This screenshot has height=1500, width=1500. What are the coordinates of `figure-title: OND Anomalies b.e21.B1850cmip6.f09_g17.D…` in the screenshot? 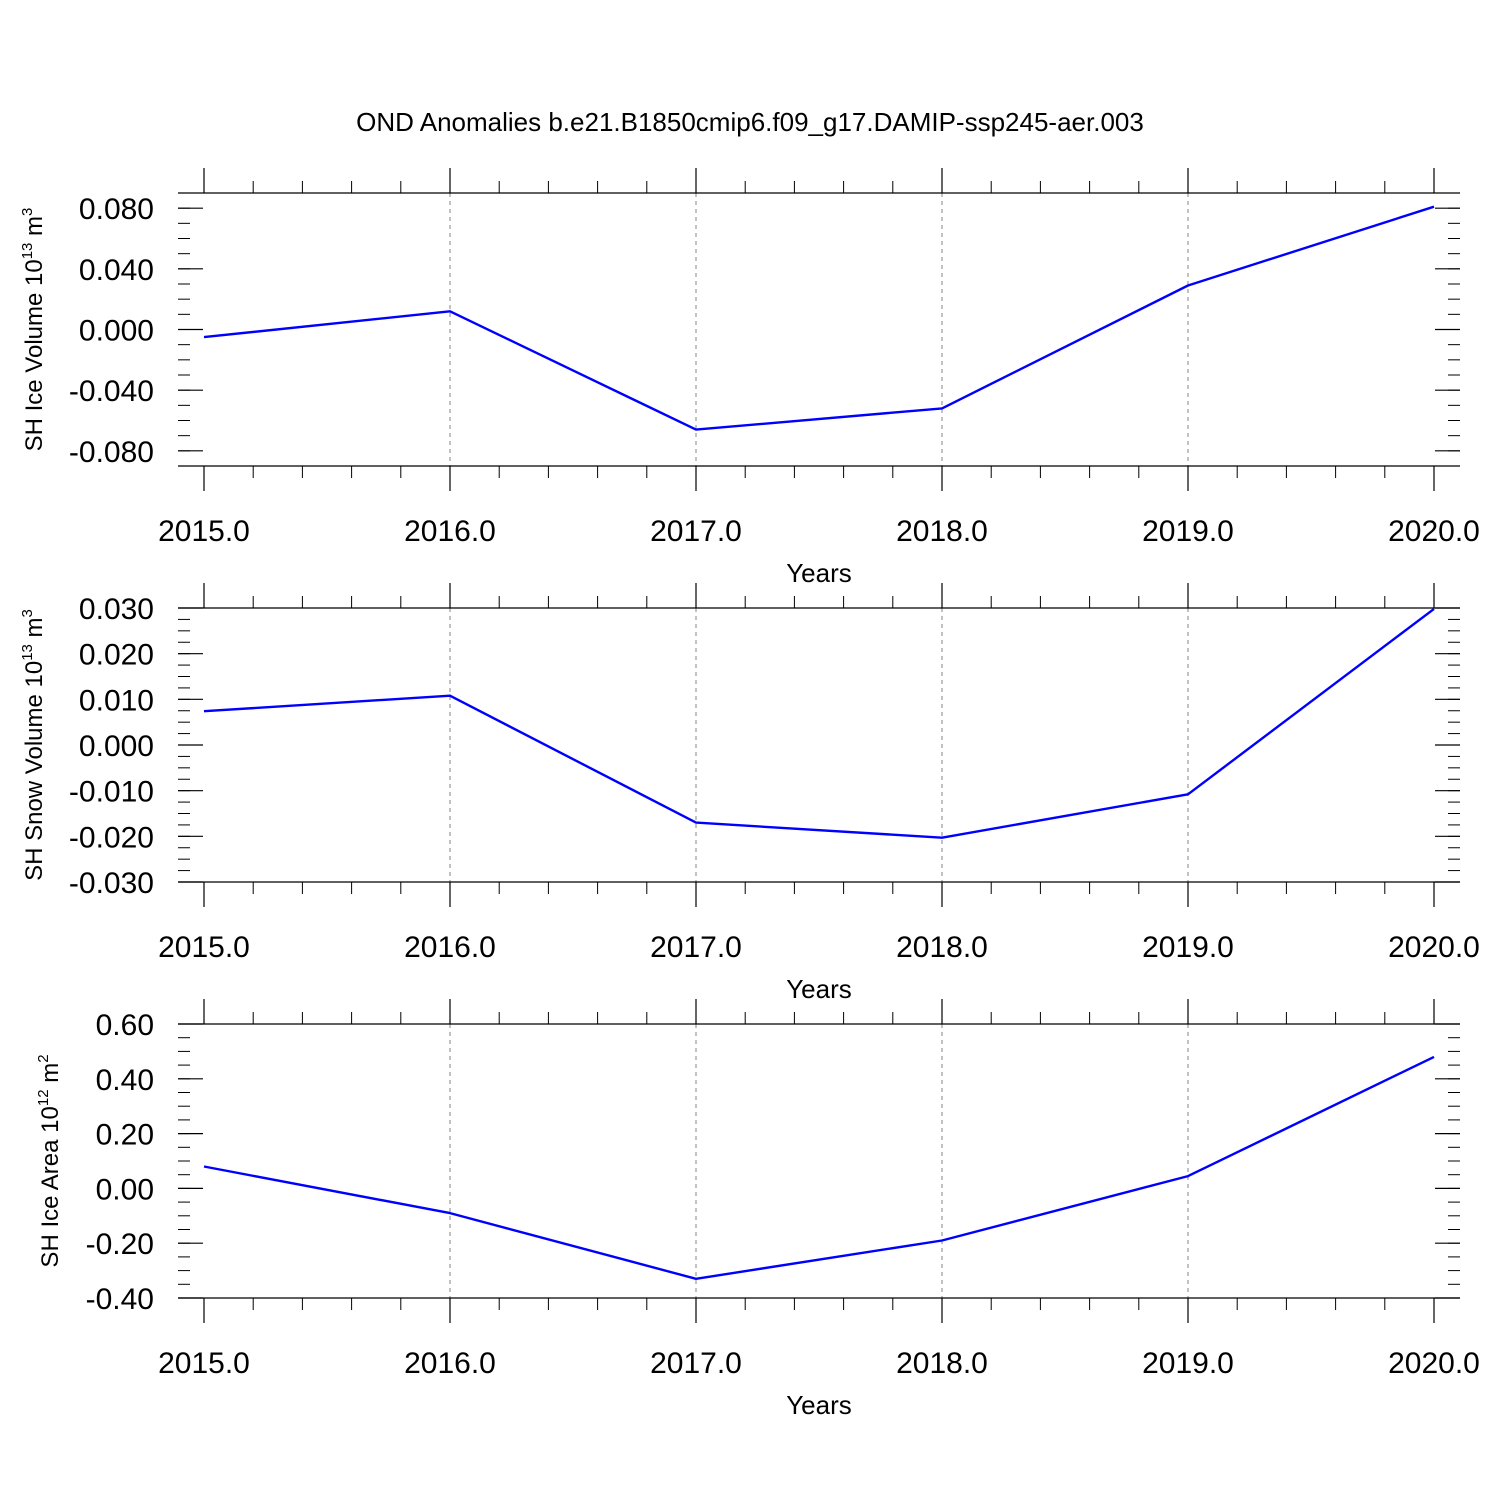 It's located at (750, 122).